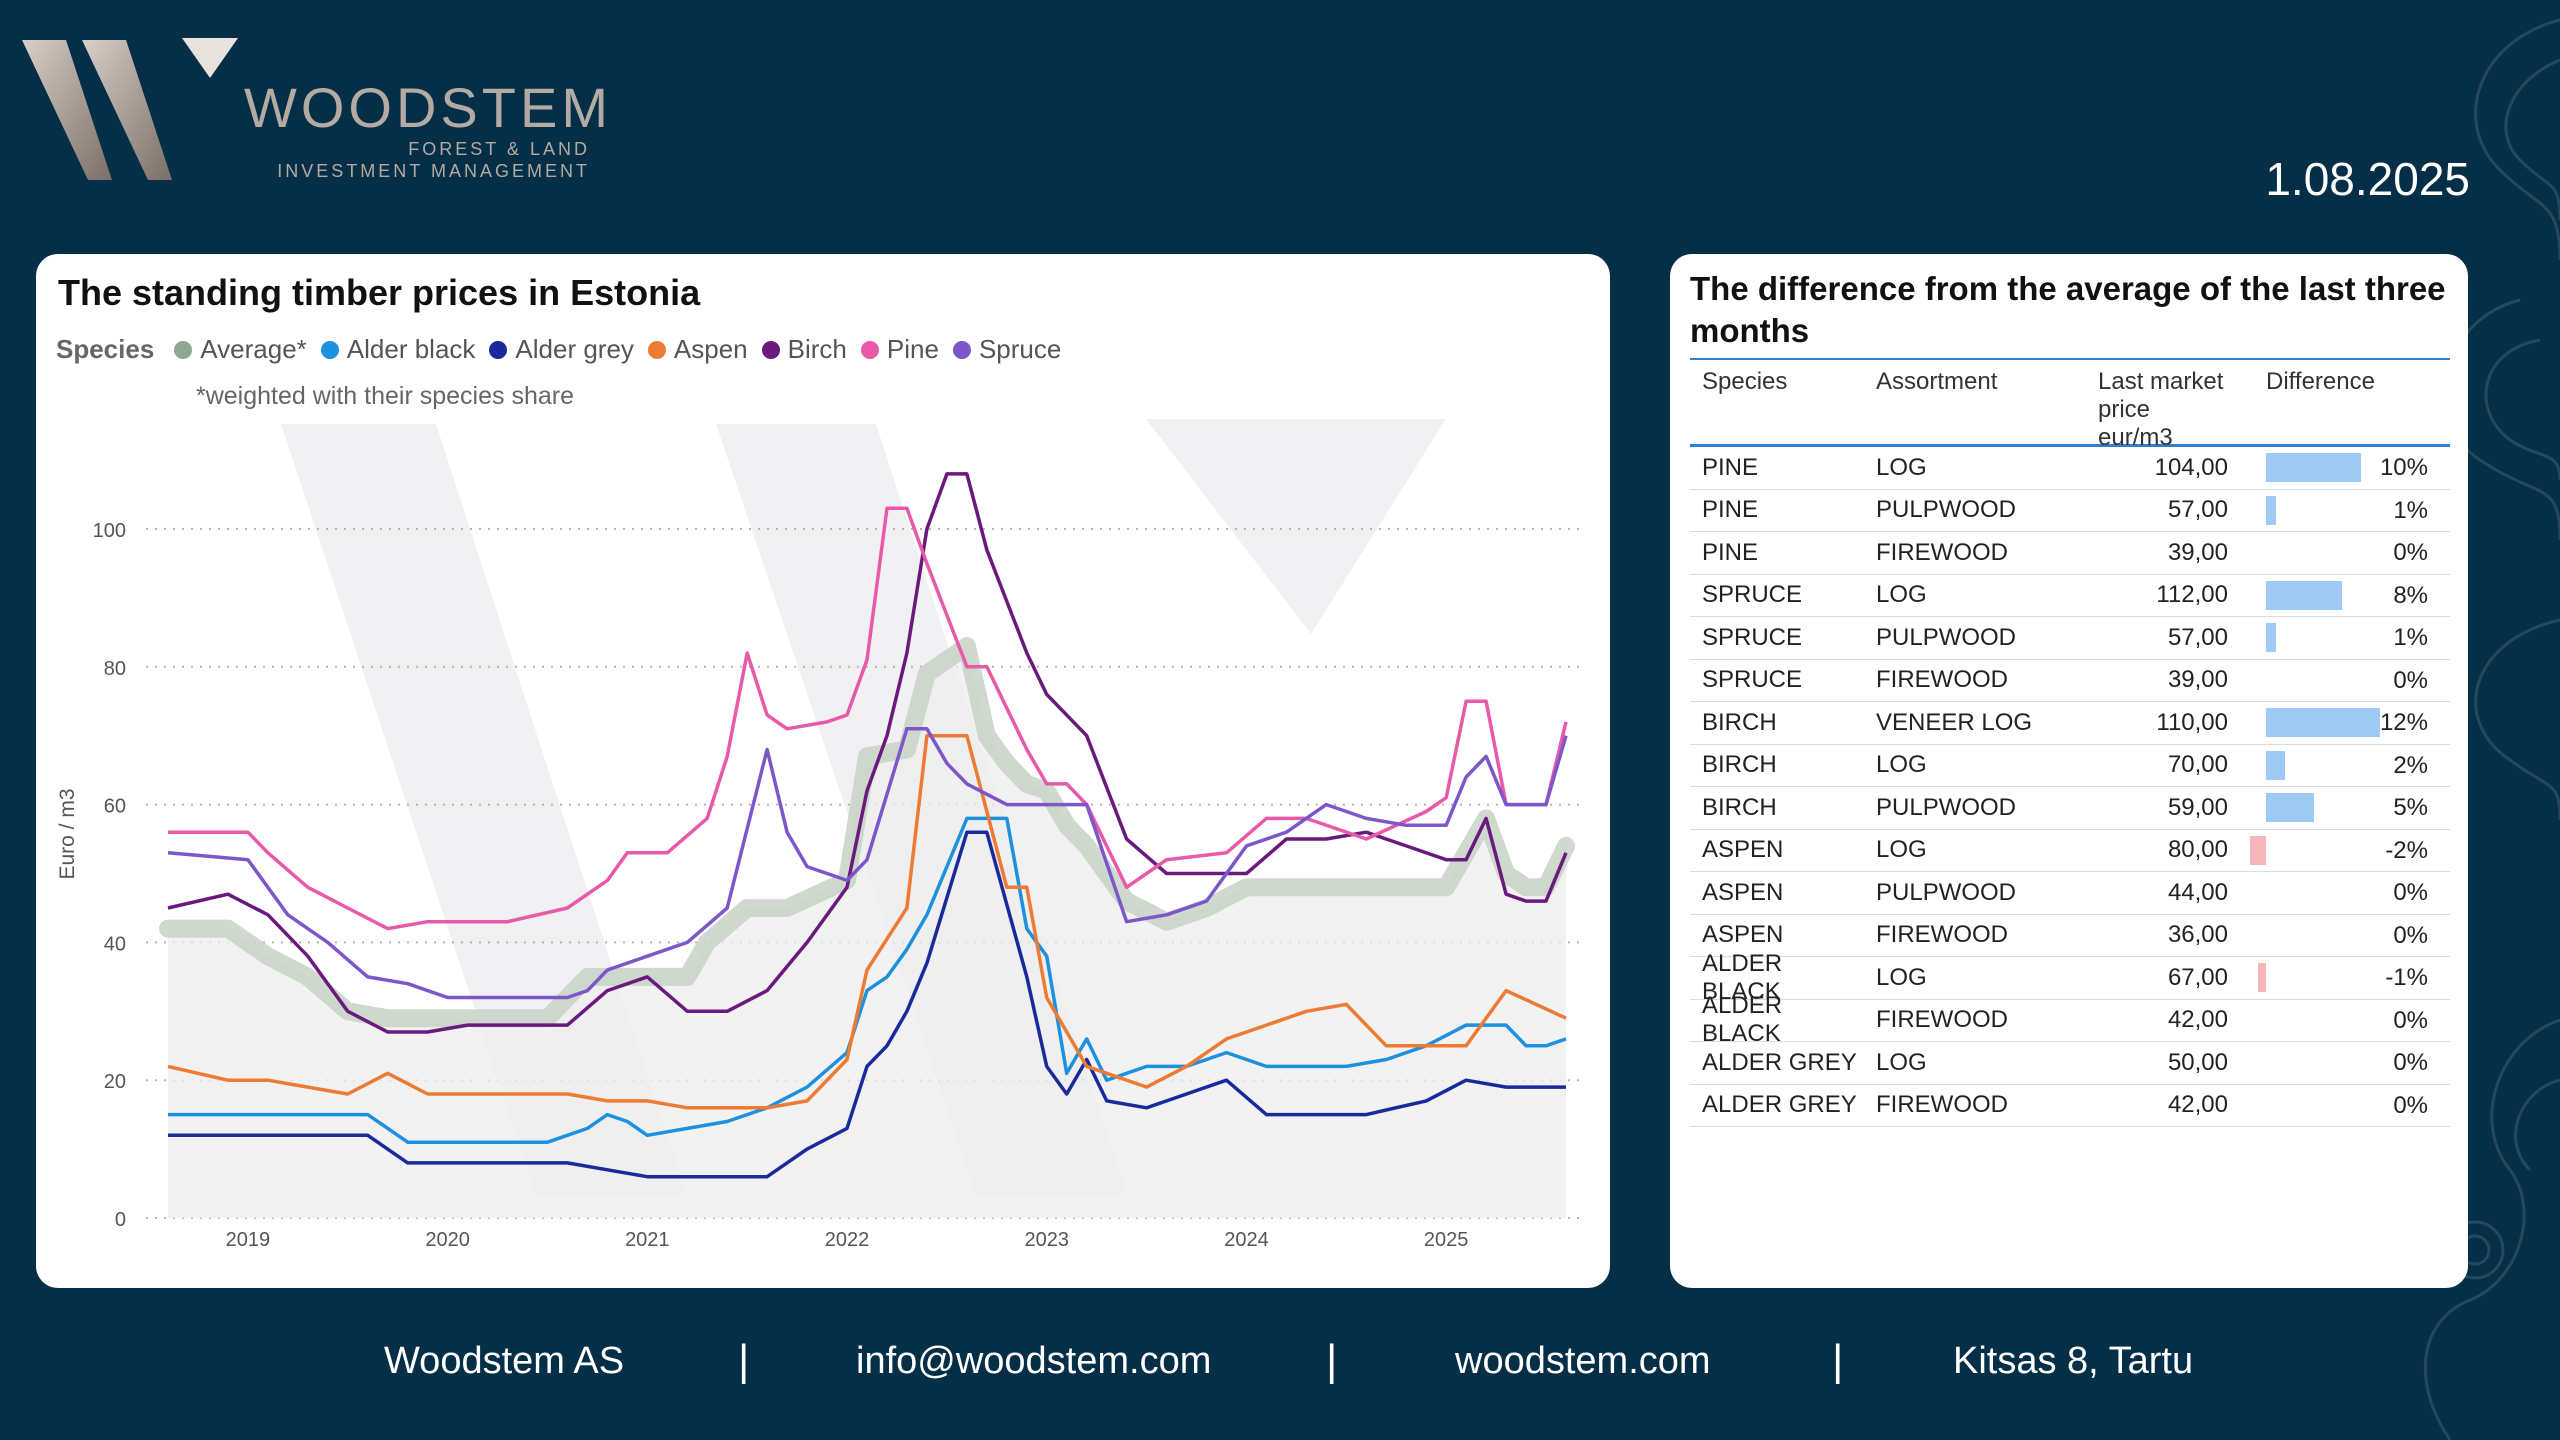 The height and width of the screenshot is (1440, 2560). Describe the element at coordinates (2197, 510) in the screenshot. I see `cell-price: 57,00` at that location.